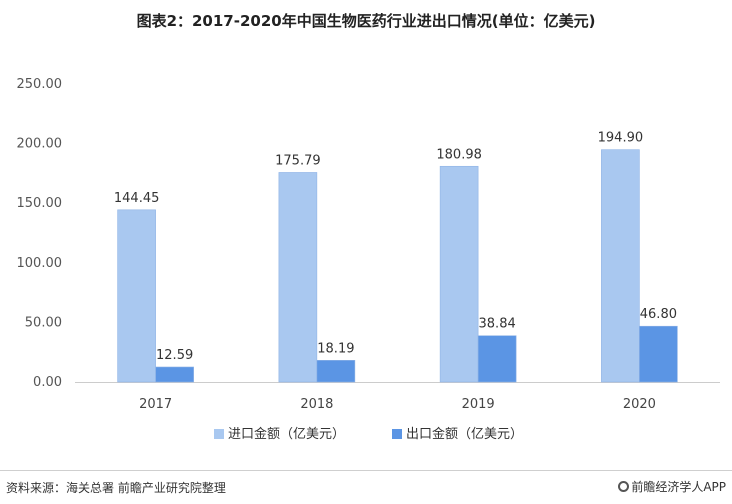 The width and height of the screenshot is (732, 504). I want to click on bar-export-2019, so click(497, 359).